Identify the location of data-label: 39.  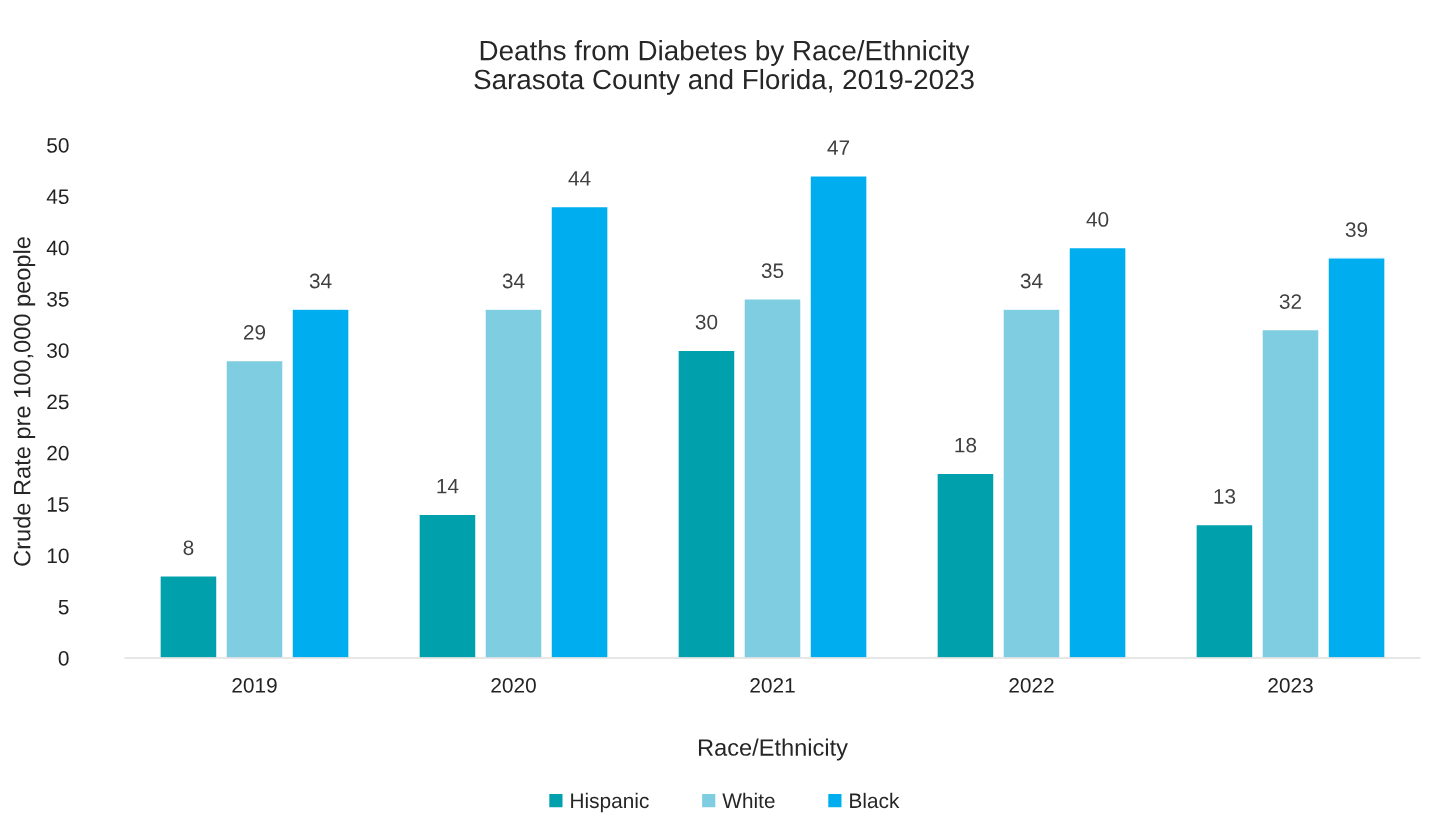
(1356, 230).